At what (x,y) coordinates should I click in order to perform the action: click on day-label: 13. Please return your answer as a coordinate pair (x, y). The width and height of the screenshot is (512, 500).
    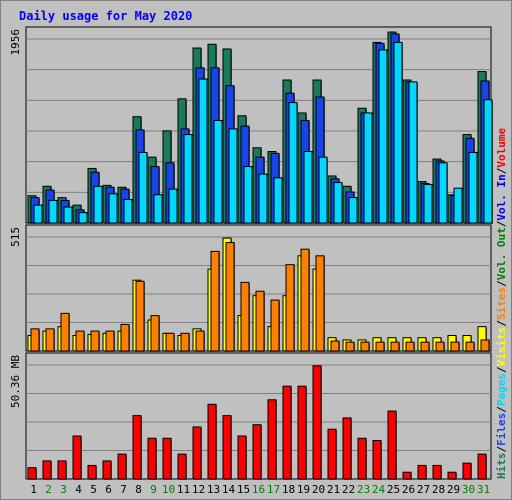
    Looking at the image, I should click on (213, 489).